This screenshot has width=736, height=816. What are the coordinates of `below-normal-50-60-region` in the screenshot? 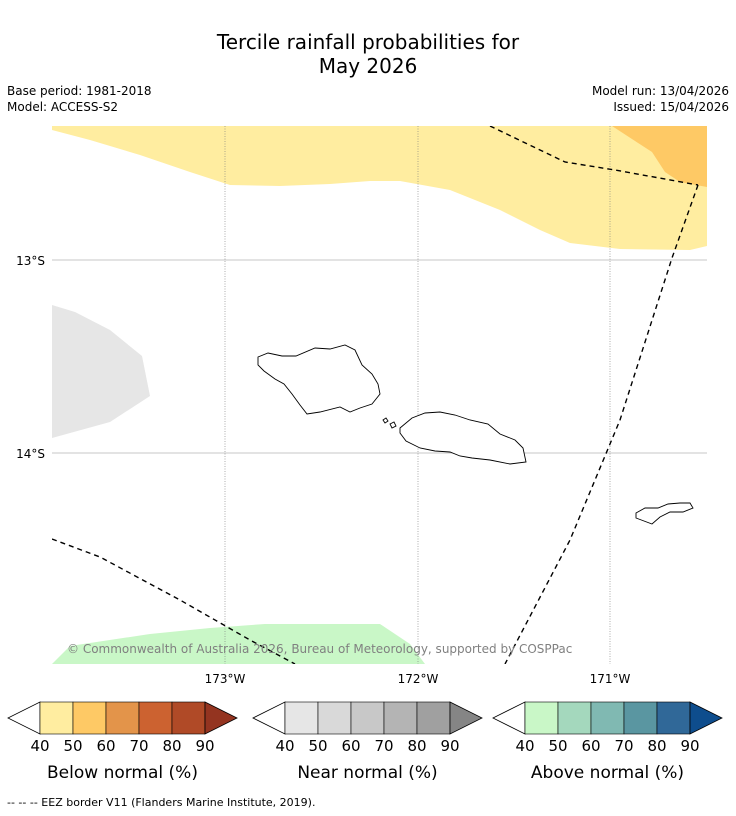 It's located at (659, 156).